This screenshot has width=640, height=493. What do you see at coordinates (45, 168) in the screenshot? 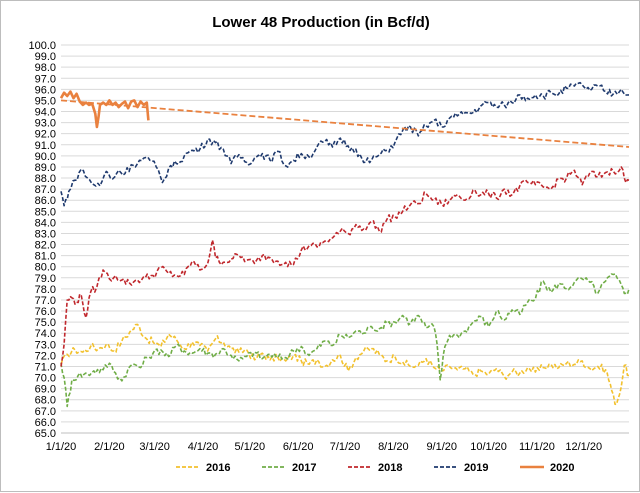
I see `y-tick-label: 89.0` at bounding box center [45, 168].